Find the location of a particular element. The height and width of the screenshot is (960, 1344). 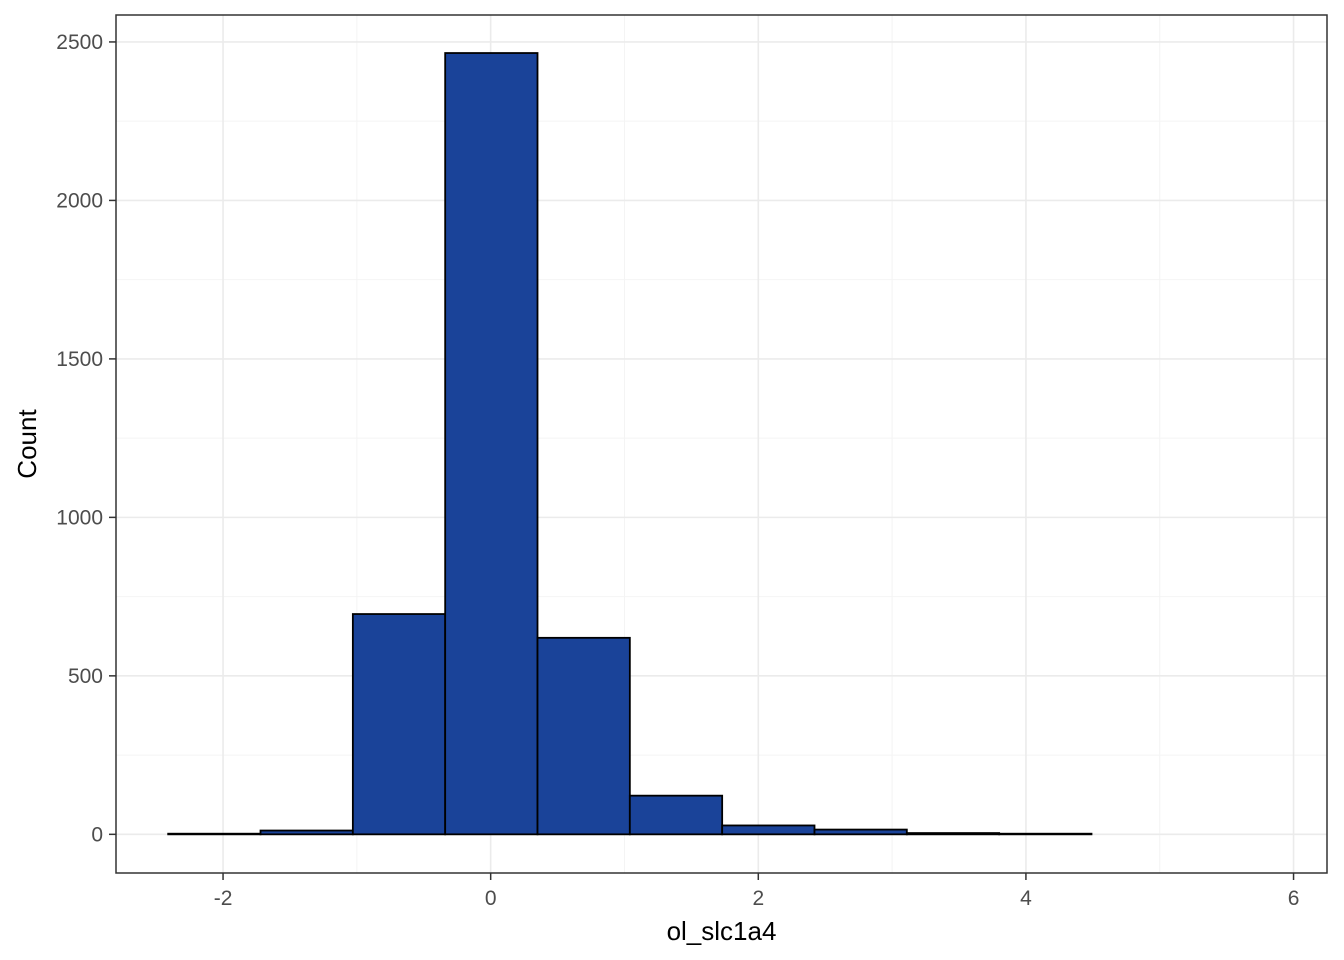

x-tick-label: 2 is located at coordinates (758, 898).